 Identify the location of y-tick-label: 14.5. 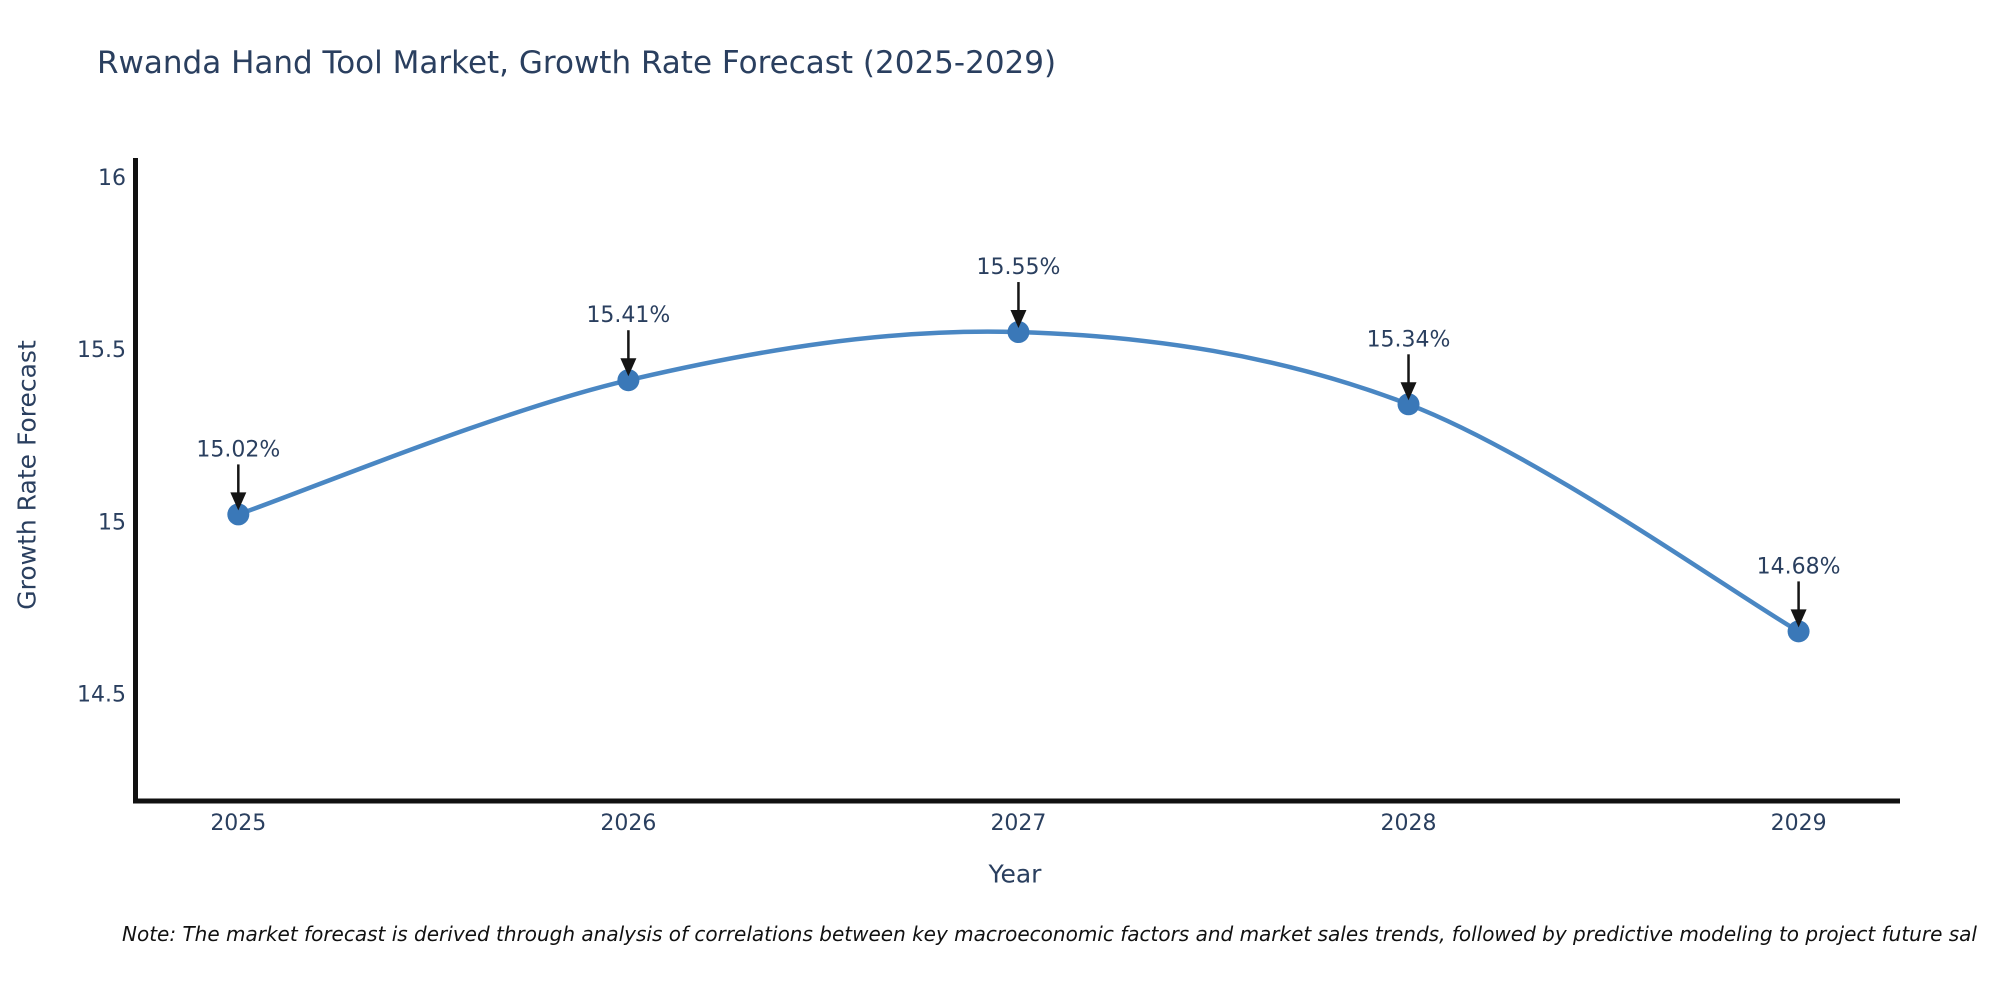
(101, 694).